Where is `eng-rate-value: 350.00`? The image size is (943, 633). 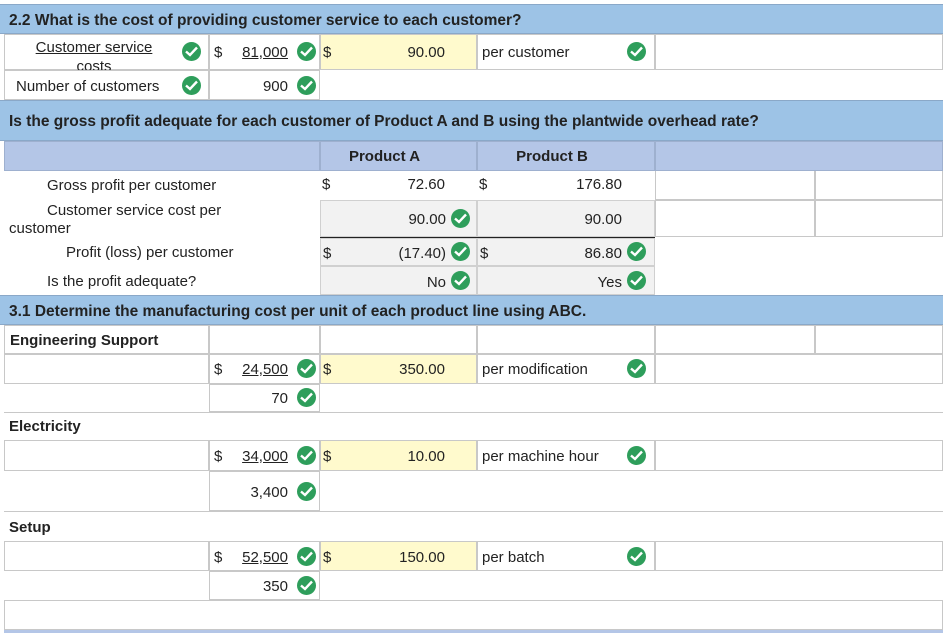
eng-rate-value: 350.00 is located at coordinates (422, 369).